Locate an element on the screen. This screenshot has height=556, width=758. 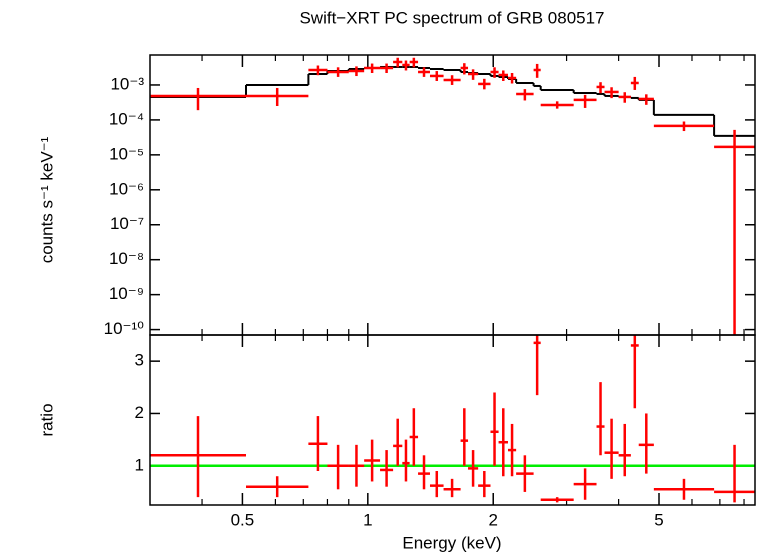
y-tick-label: 10⁻⁵ is located at coordinates (126, 153).